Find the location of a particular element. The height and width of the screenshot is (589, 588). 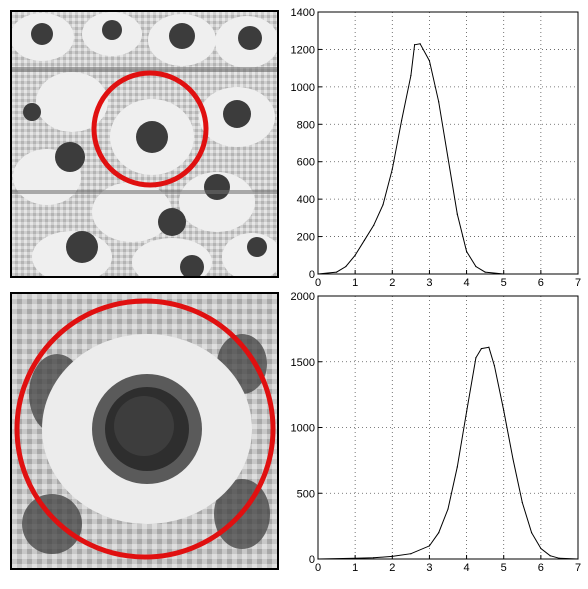

y-tick-label: 800 is located at coordinates (306, 125).